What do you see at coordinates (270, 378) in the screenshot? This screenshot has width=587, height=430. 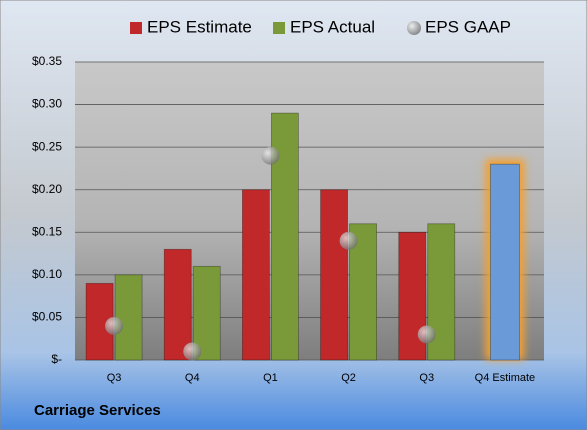 I see `x-tick-label: Q1` at bounding box center [270, 378].